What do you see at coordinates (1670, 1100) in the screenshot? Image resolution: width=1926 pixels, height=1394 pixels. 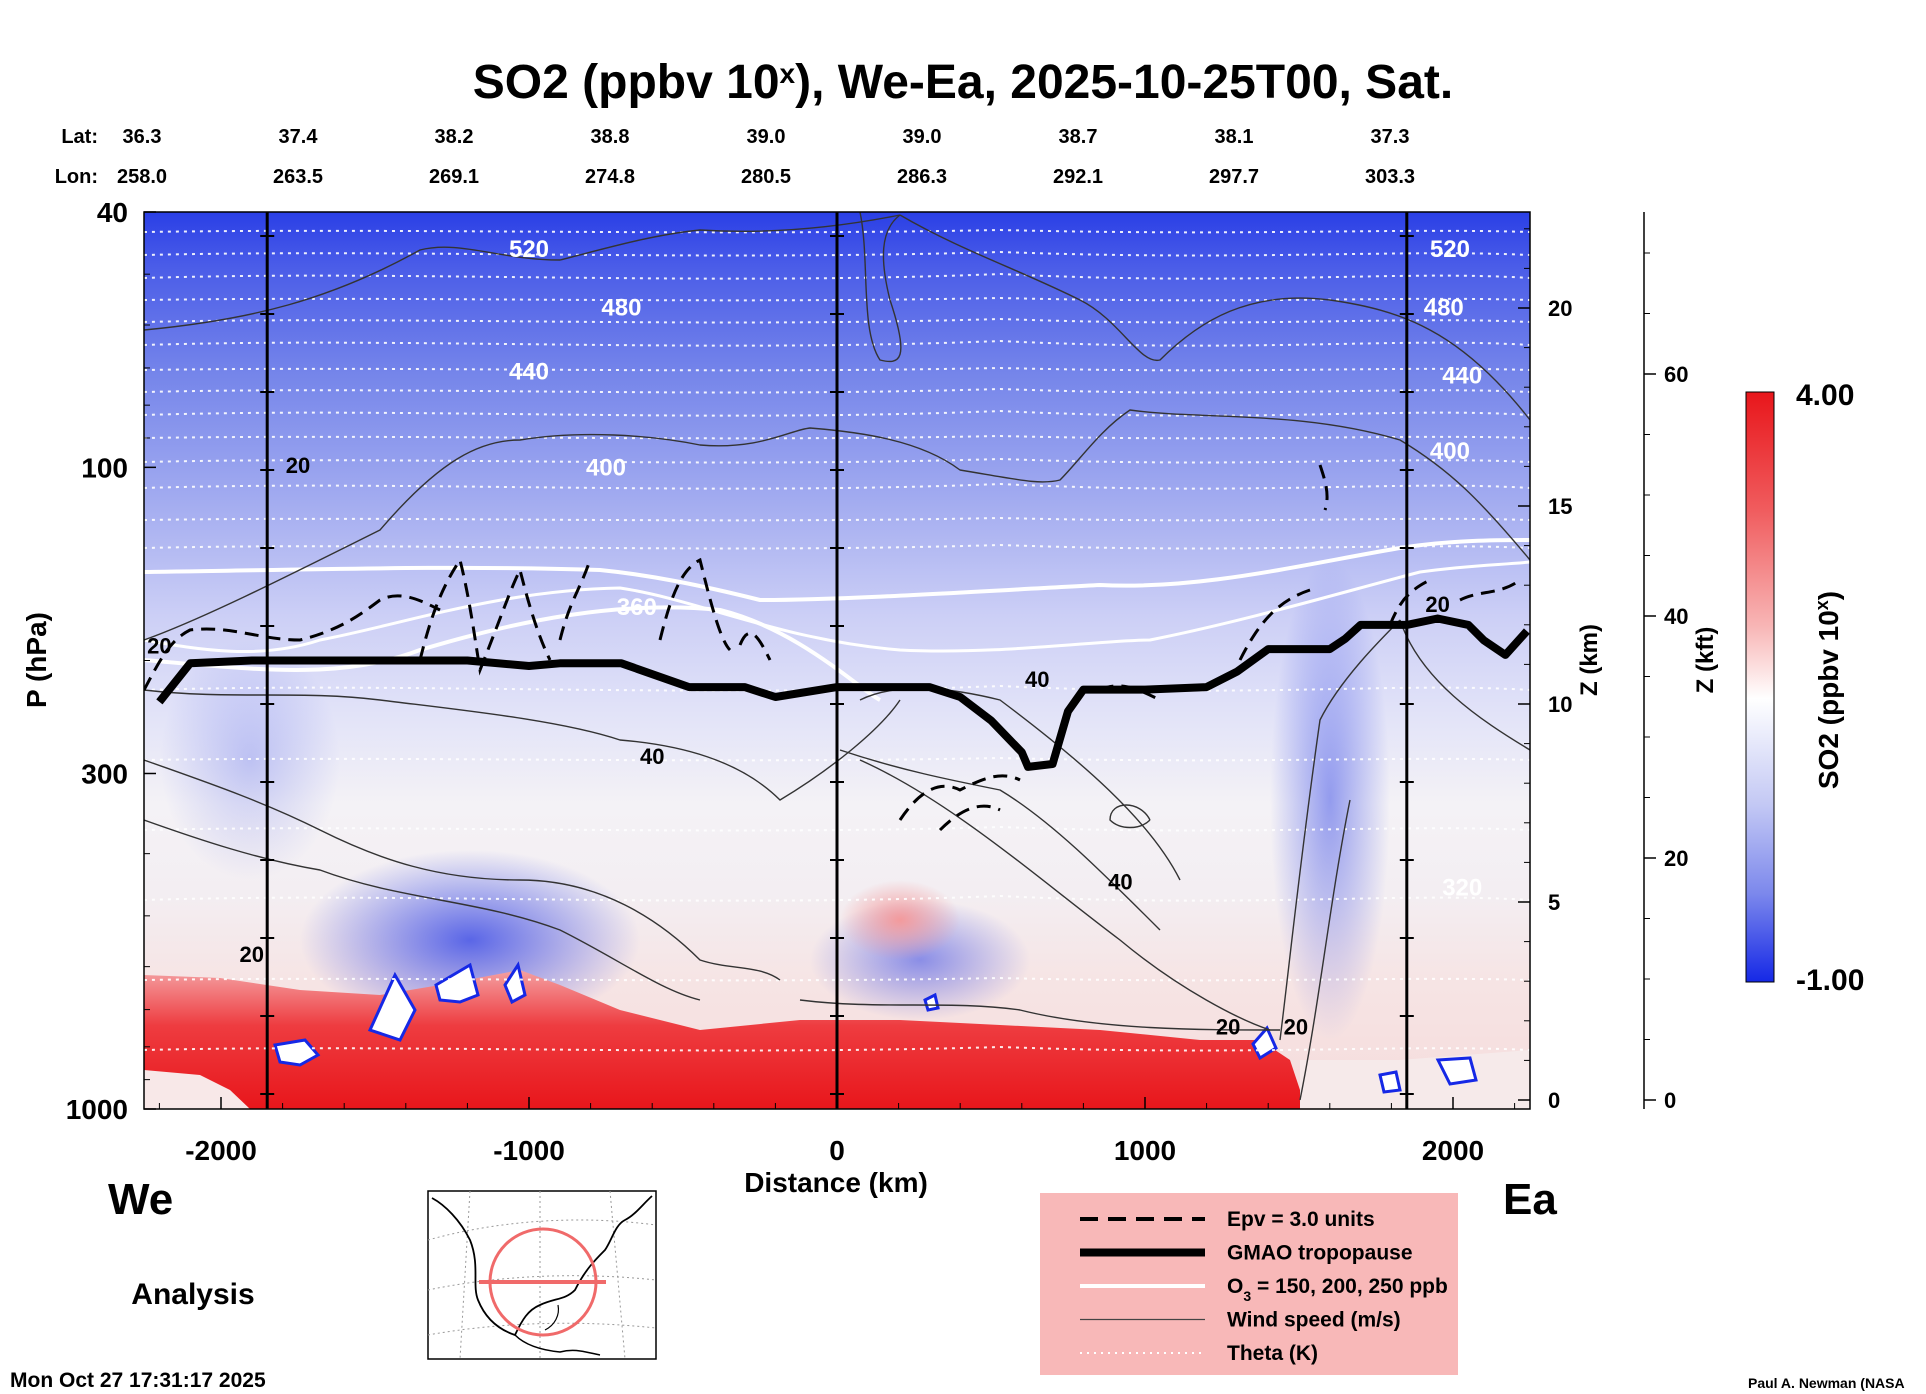 I see `z-kft-tick-label: 0` at bounding box center [1670, 1100].